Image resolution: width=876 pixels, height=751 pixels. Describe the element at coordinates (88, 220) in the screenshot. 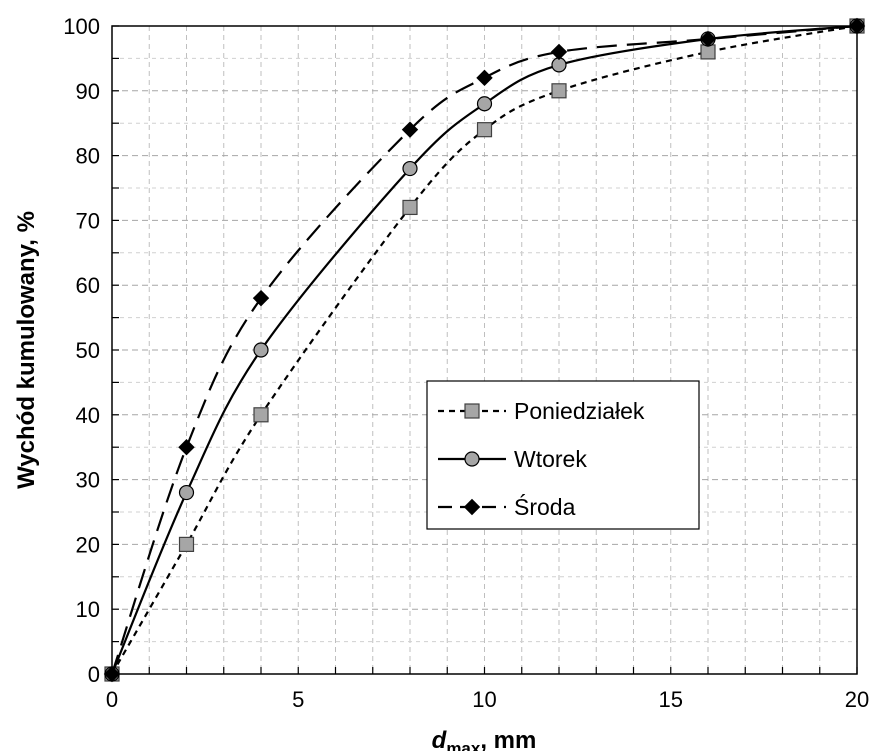

I see `y-tick-label: 70` at that location.